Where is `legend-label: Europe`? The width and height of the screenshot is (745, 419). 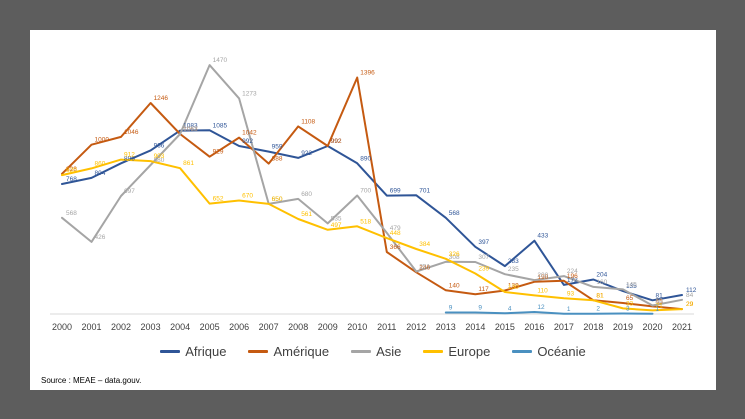 legend-label: Europe is located at coordinates (469, 351).